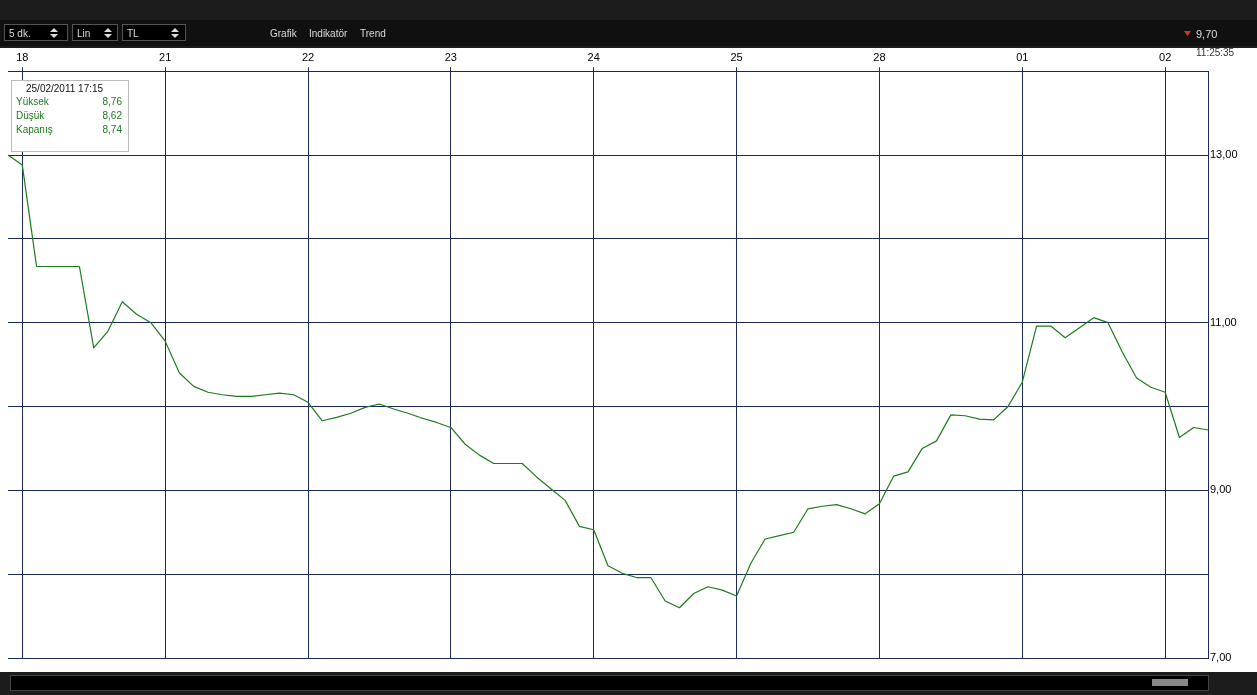 Image resolution: width=1257 pixels, height=695 pixels. Describe the element at coordinates (1165, 56) in the screenshot. I see `x-tick-label: 02` at that location.